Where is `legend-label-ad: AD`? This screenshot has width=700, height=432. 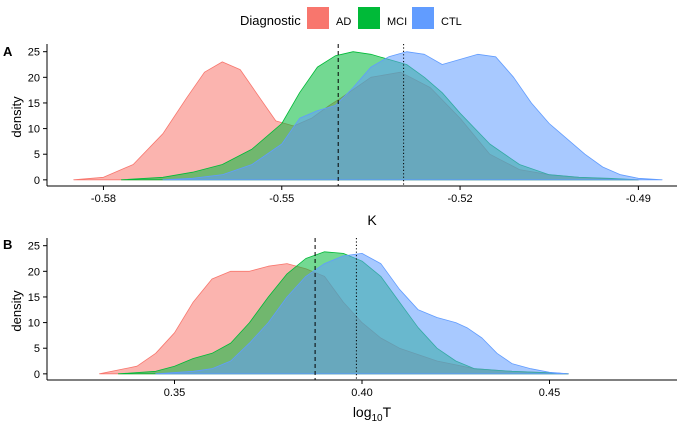
legend-label-ad: AD is located at coordinates (343, 22).